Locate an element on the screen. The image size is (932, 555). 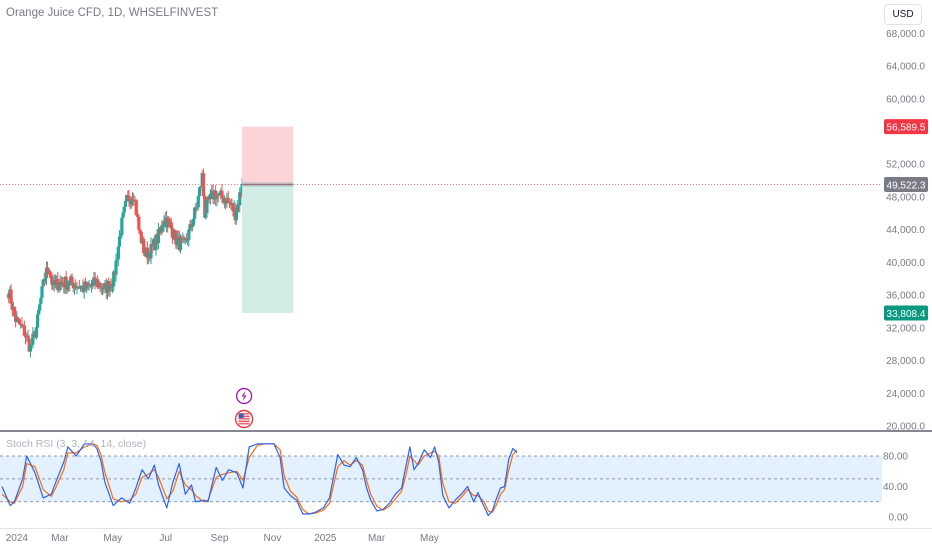
currency-label: USD is located at coordinates (903, 14).